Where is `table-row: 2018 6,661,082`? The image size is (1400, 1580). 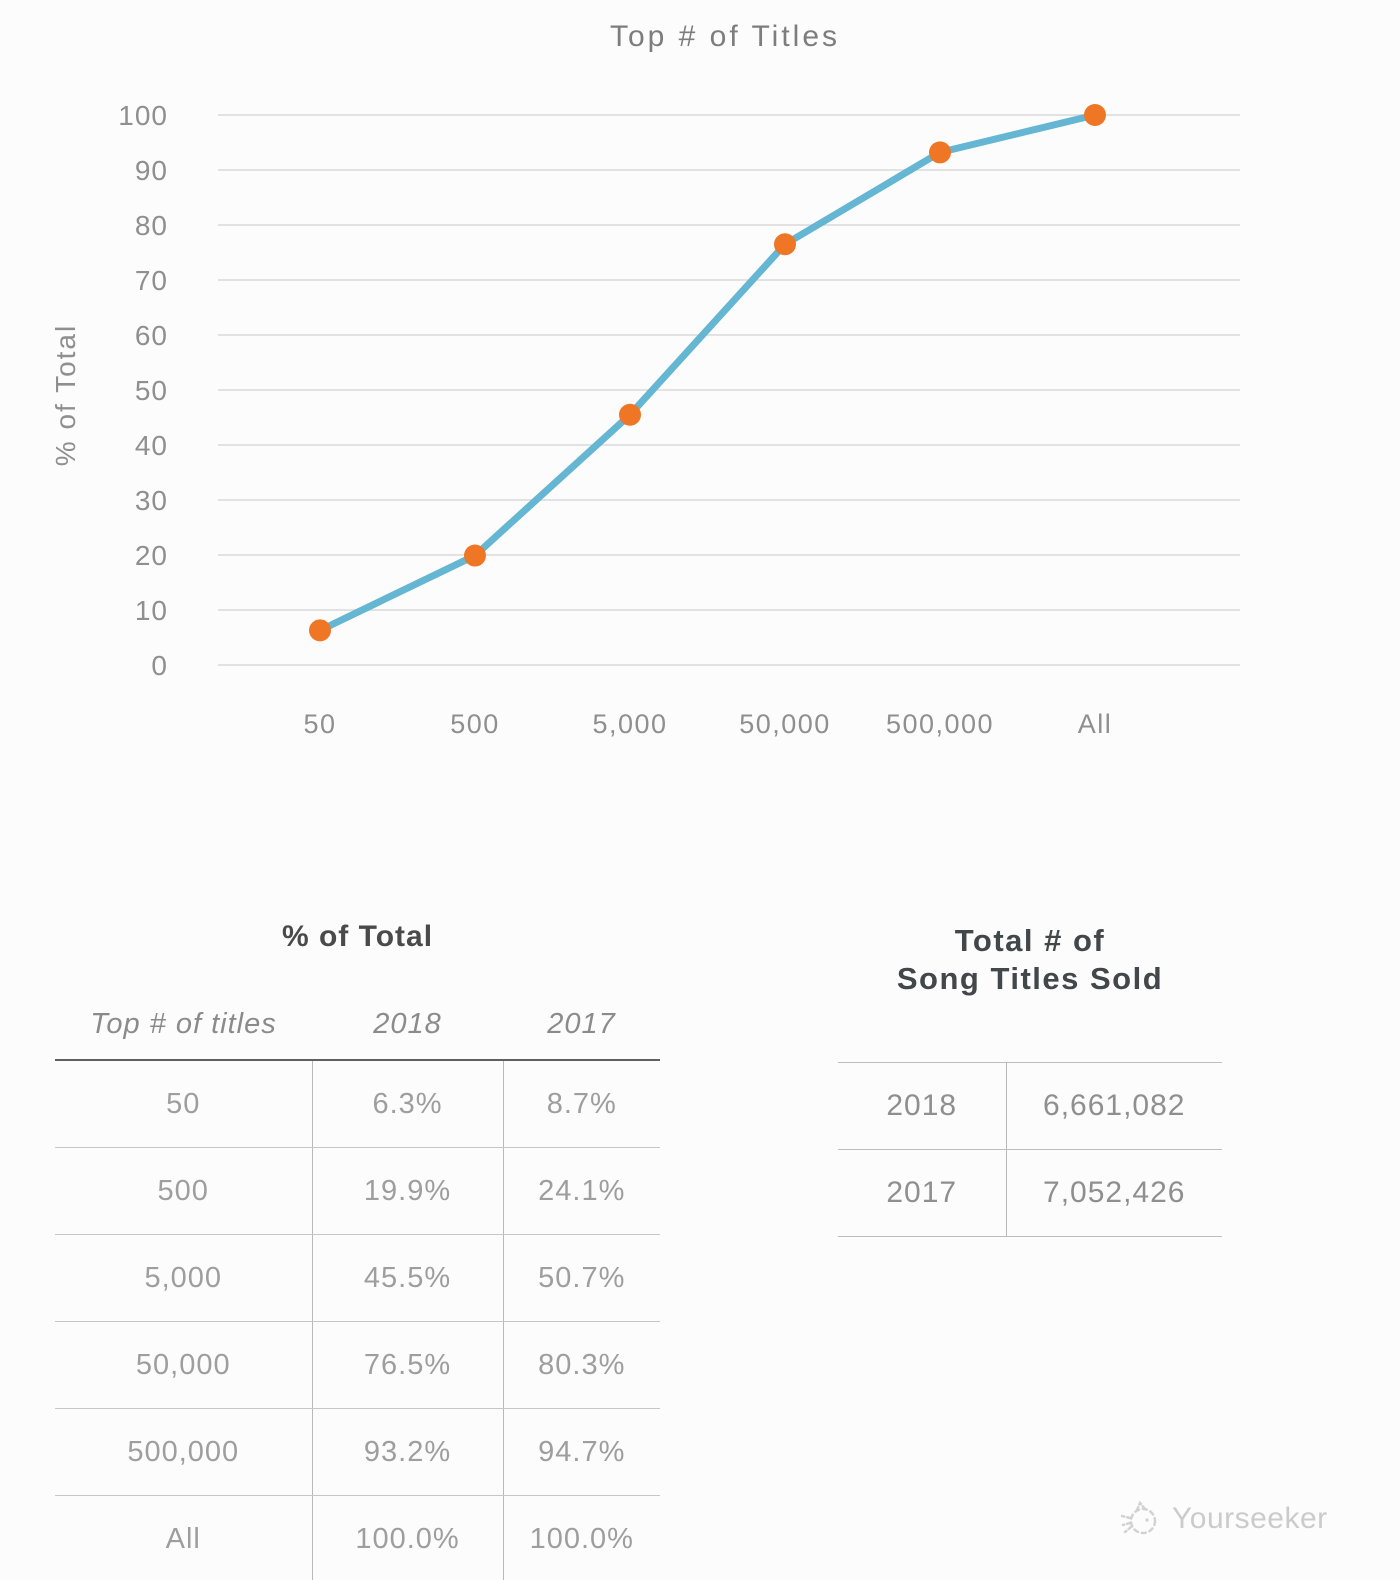 table-row: 2018 6,661,082 is located at coordinates (1030, 1106).